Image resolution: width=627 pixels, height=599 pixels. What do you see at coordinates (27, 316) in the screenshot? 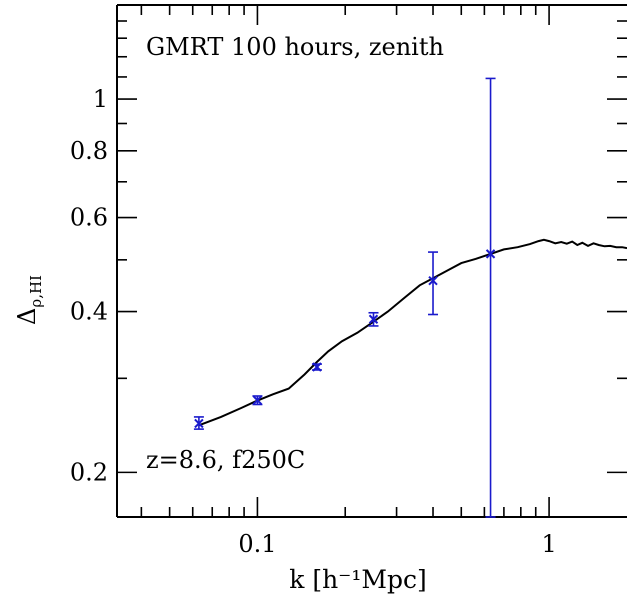
I see `y-axis-label-main: Δ` at bounding box center [27, 316].